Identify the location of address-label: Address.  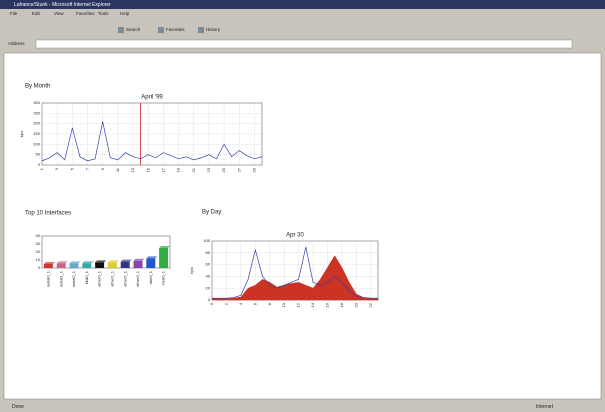
(16, 43).